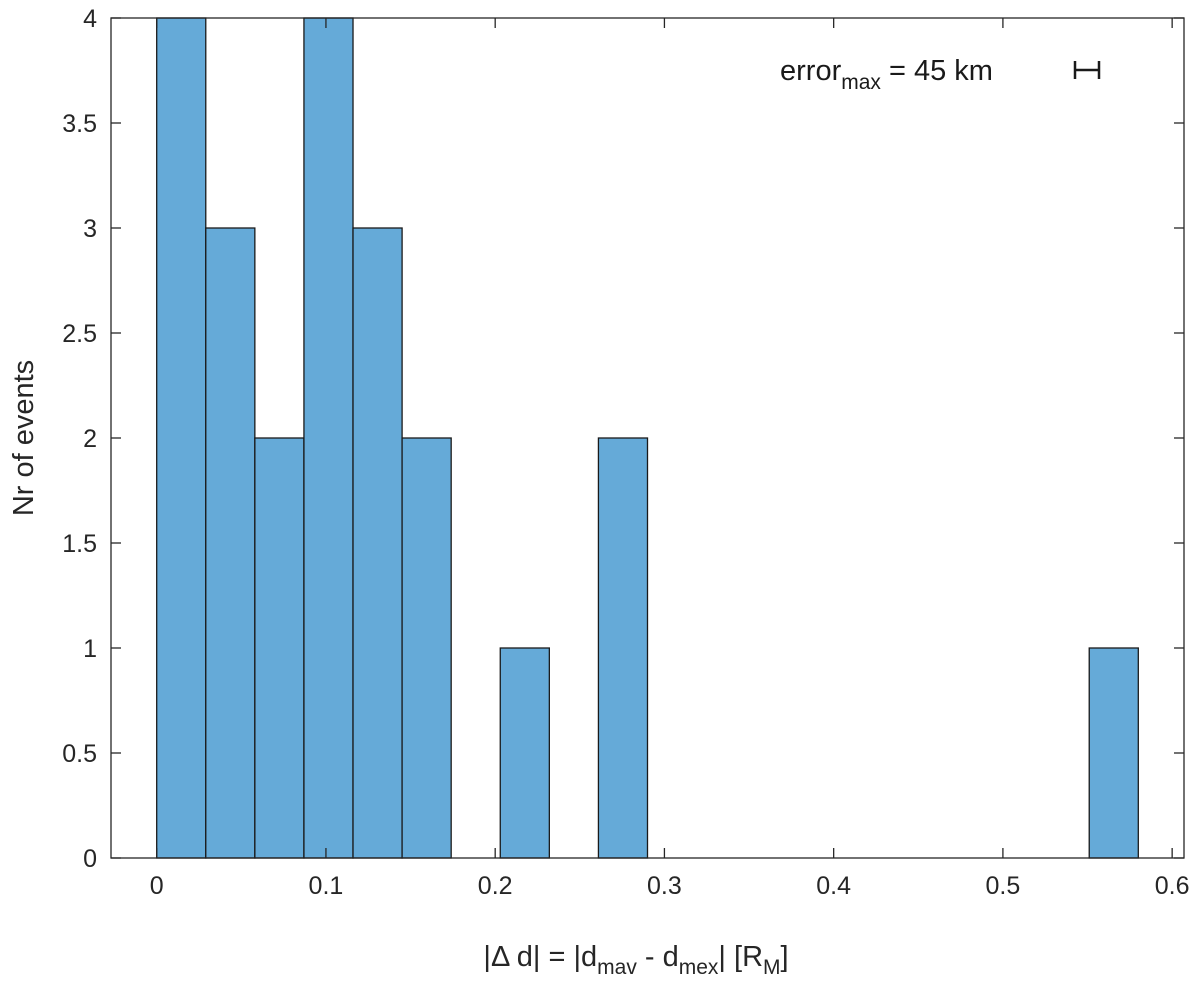 Image resolution: width=1200 pixels, height=982 pixels. Describe the element at coordinates (157, 886) in the screenshot. I see `x-tick-label-0: 0` at that location.